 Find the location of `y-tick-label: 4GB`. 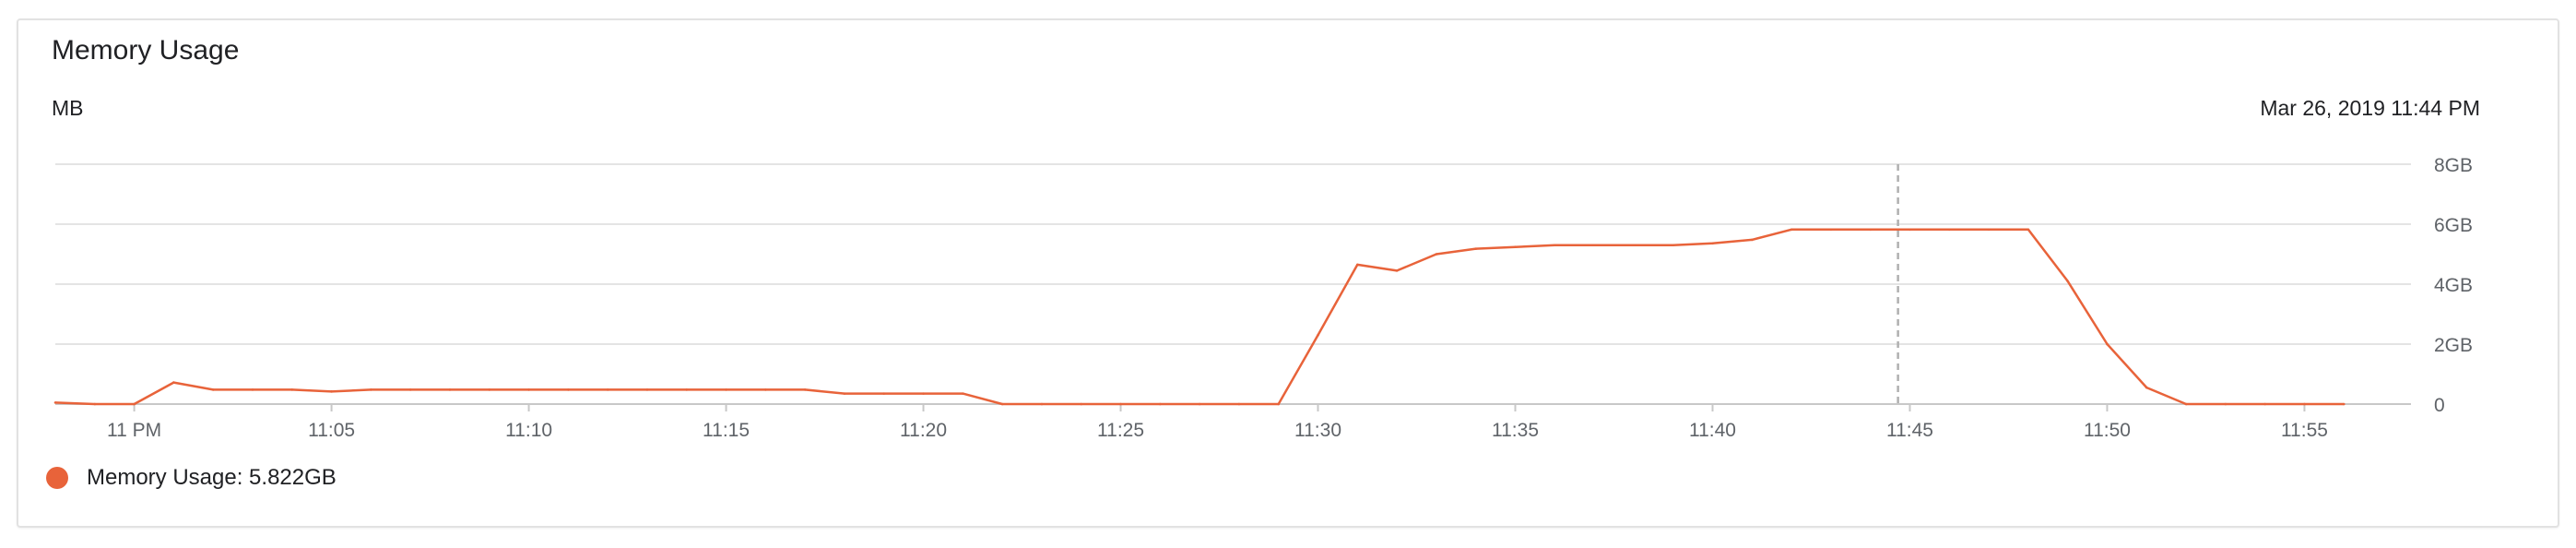

y-tick-label: 4GB is located at coordinates (2453, 285).